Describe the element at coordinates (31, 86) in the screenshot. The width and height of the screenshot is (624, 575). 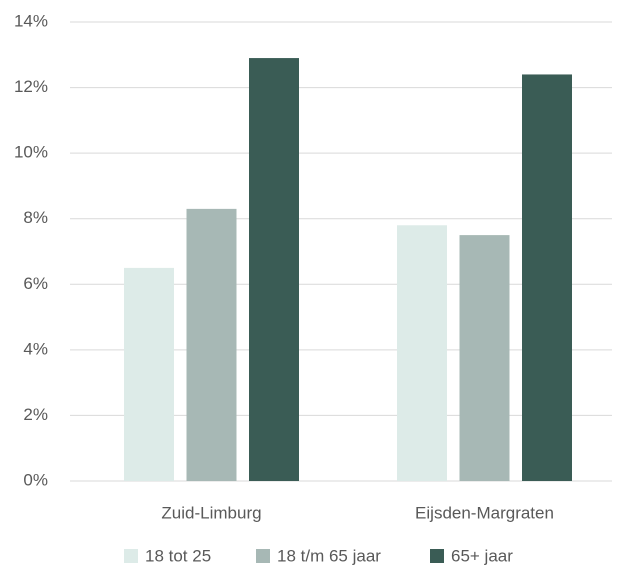
I see `y-tick-label: 12%` at that location.